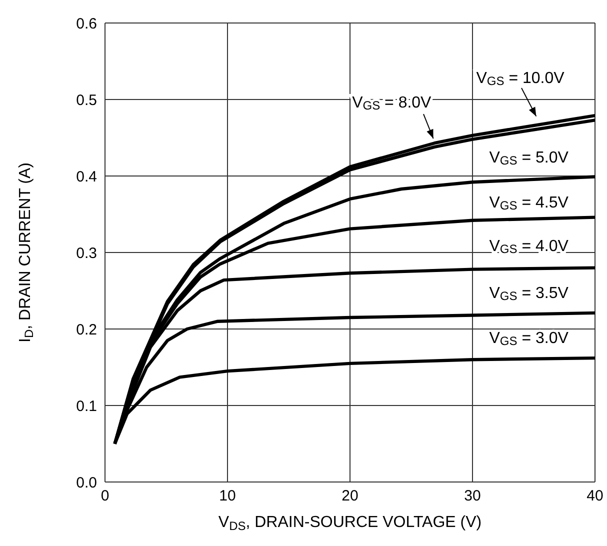 This screenshot has width=607, height=546. I want to click on x-tick-label: 30, so click(472, 496).